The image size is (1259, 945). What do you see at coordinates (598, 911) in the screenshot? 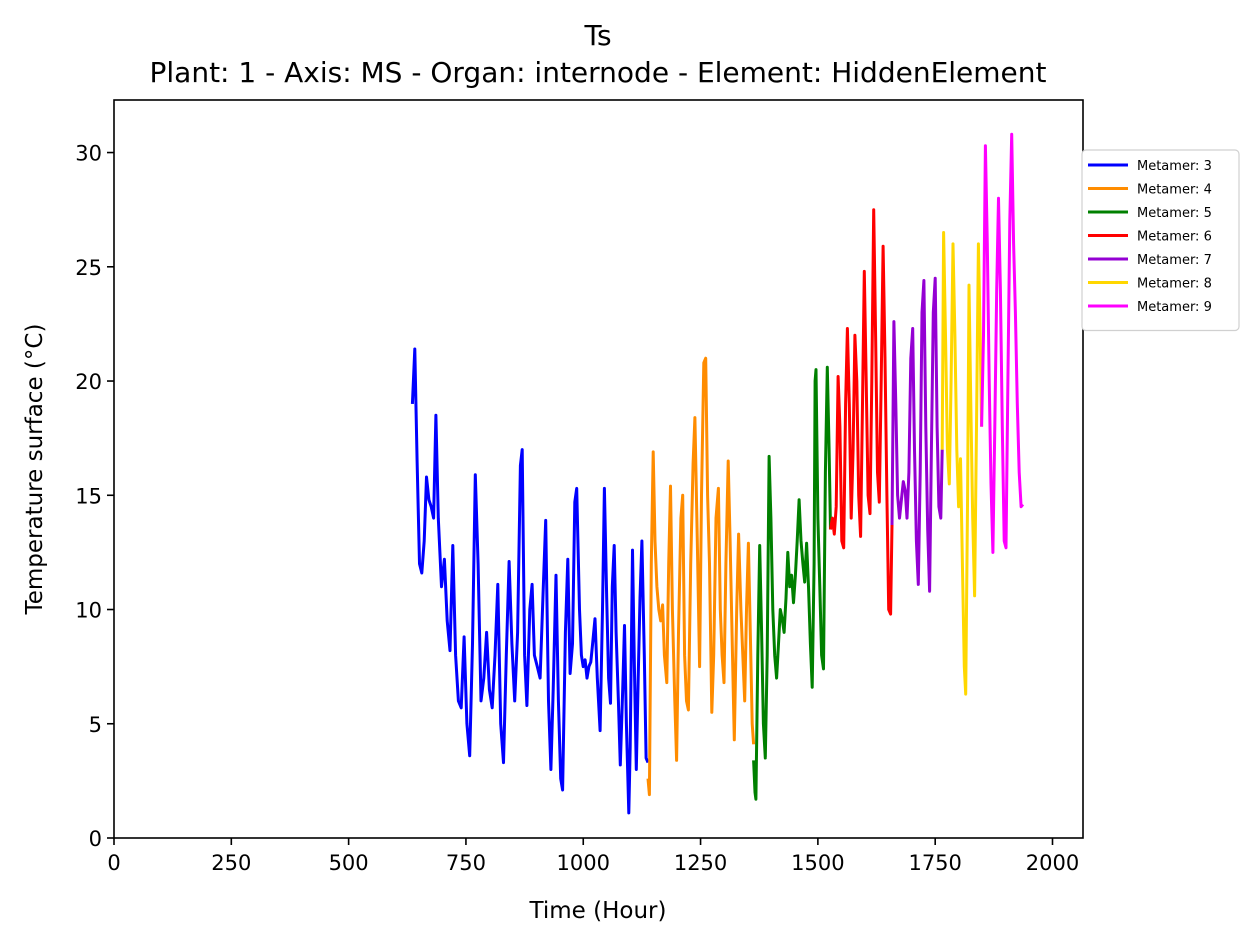
I see `x-axis-label: Time (Hour)` at bounding box center [598, 911].